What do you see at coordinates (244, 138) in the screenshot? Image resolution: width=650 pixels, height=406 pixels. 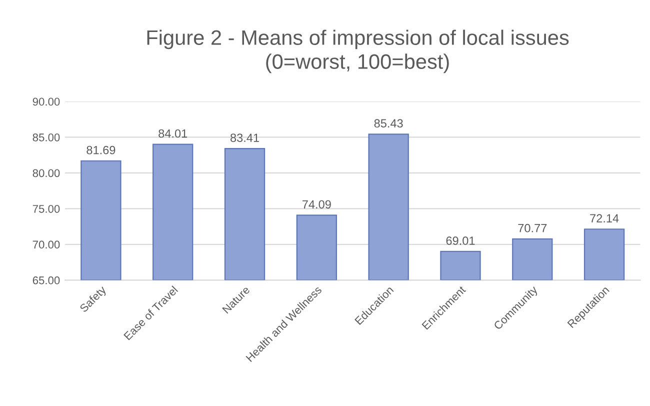 I see `data-label: 83.41` at bounding box center [244, 138].